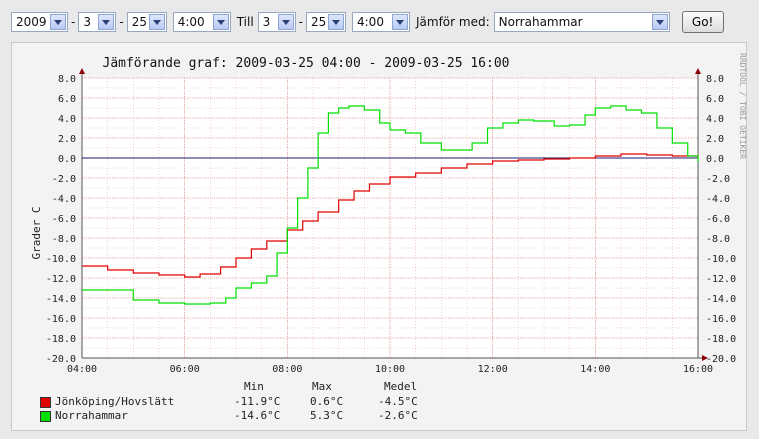 The width and height of the screenshot is (759, 439). Describe the element at coordinates (87, 22) in the screenshot. I see `month-from-value: 3` at that location.